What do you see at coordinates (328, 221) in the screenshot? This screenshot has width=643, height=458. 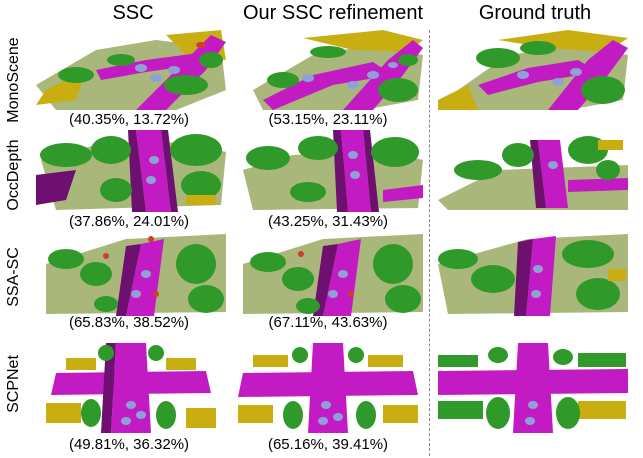 I see `caption-occdepth-refined: (43.25%, 31.43%)` at bounding box center [328, 221].